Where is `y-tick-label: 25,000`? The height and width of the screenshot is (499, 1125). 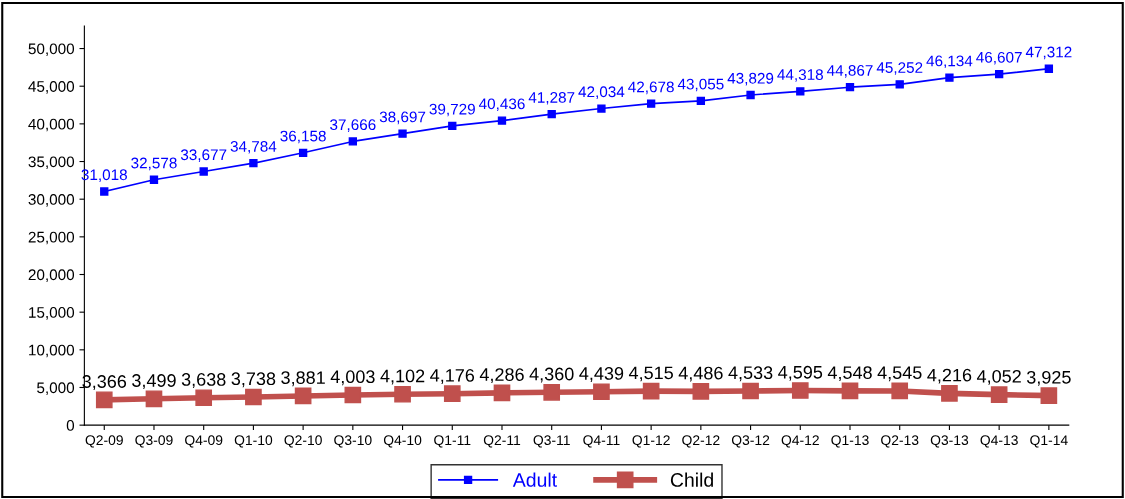
y-tick-label: 25,000 is located at coordinates (51, 238).